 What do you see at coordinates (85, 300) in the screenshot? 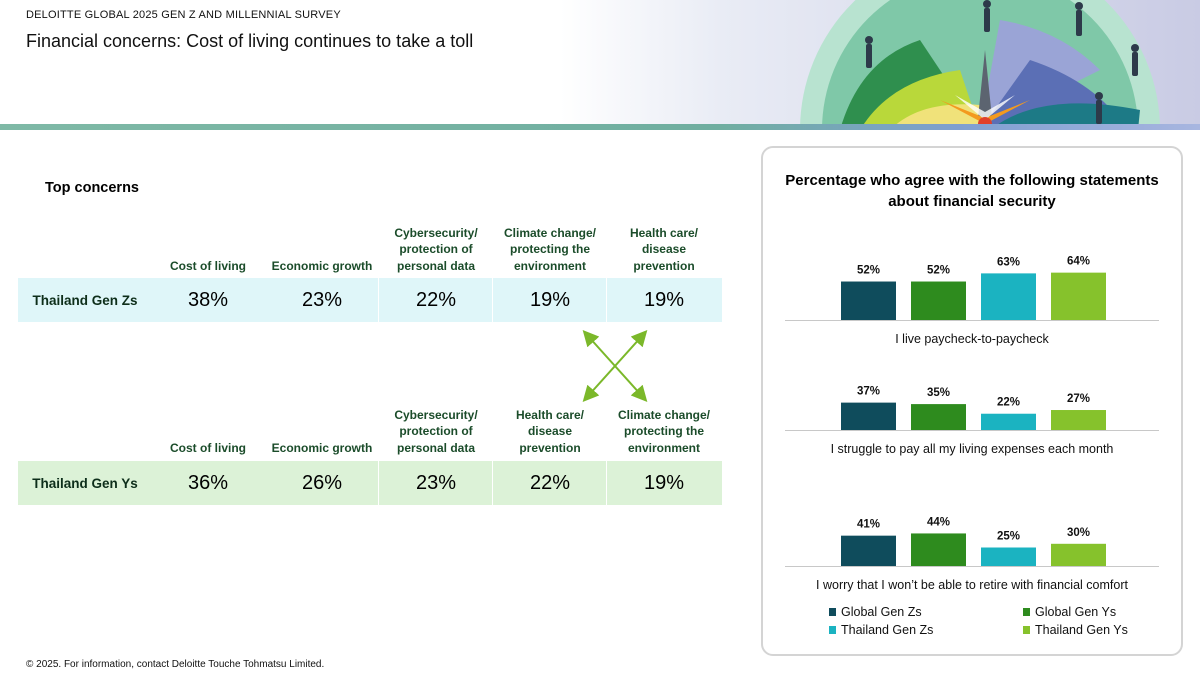
I see `genz-row-label: Thailand Gen Zs` at bounding box center [85, 300].